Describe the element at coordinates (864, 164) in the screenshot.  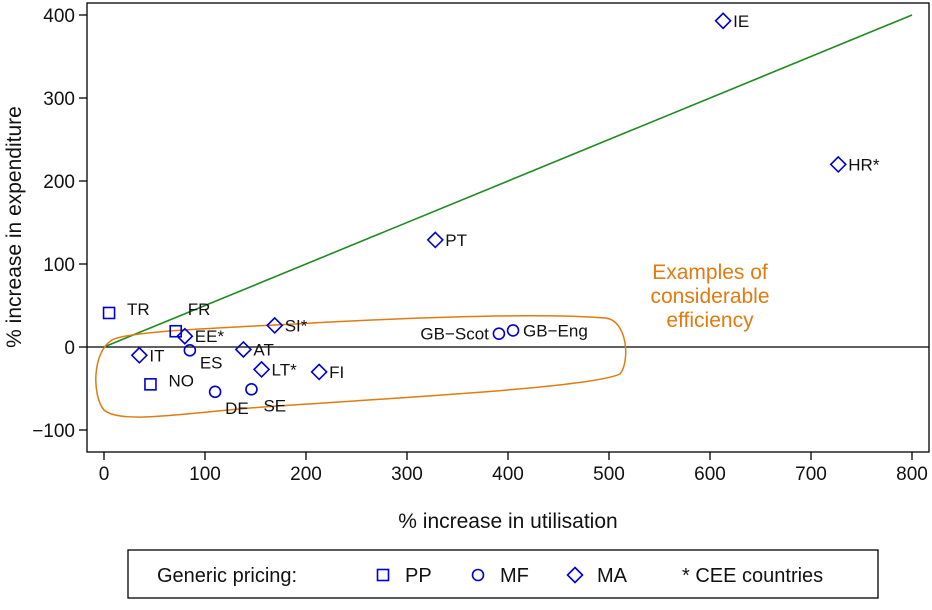
I see `point-label: HR*` at that location.